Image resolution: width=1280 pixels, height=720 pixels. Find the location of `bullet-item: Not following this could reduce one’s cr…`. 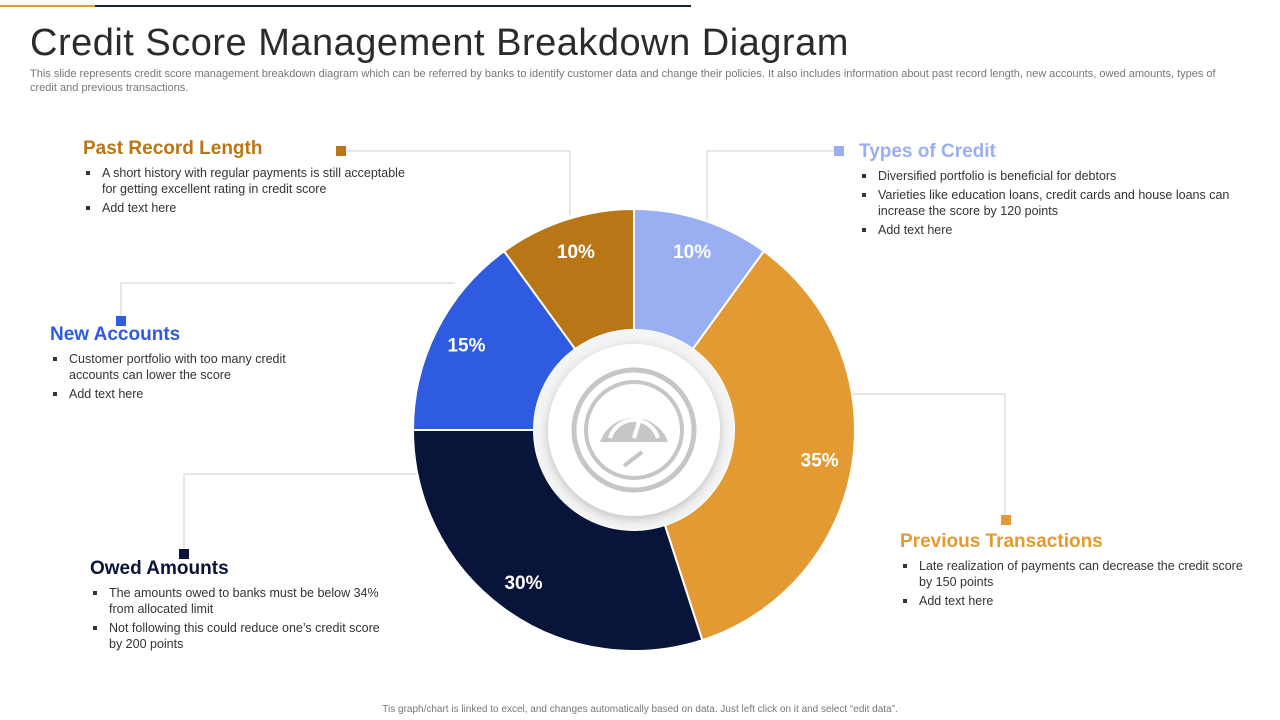

bullet-item: Not following this could reduce one’s cr… is located at coordinates (235, 636).